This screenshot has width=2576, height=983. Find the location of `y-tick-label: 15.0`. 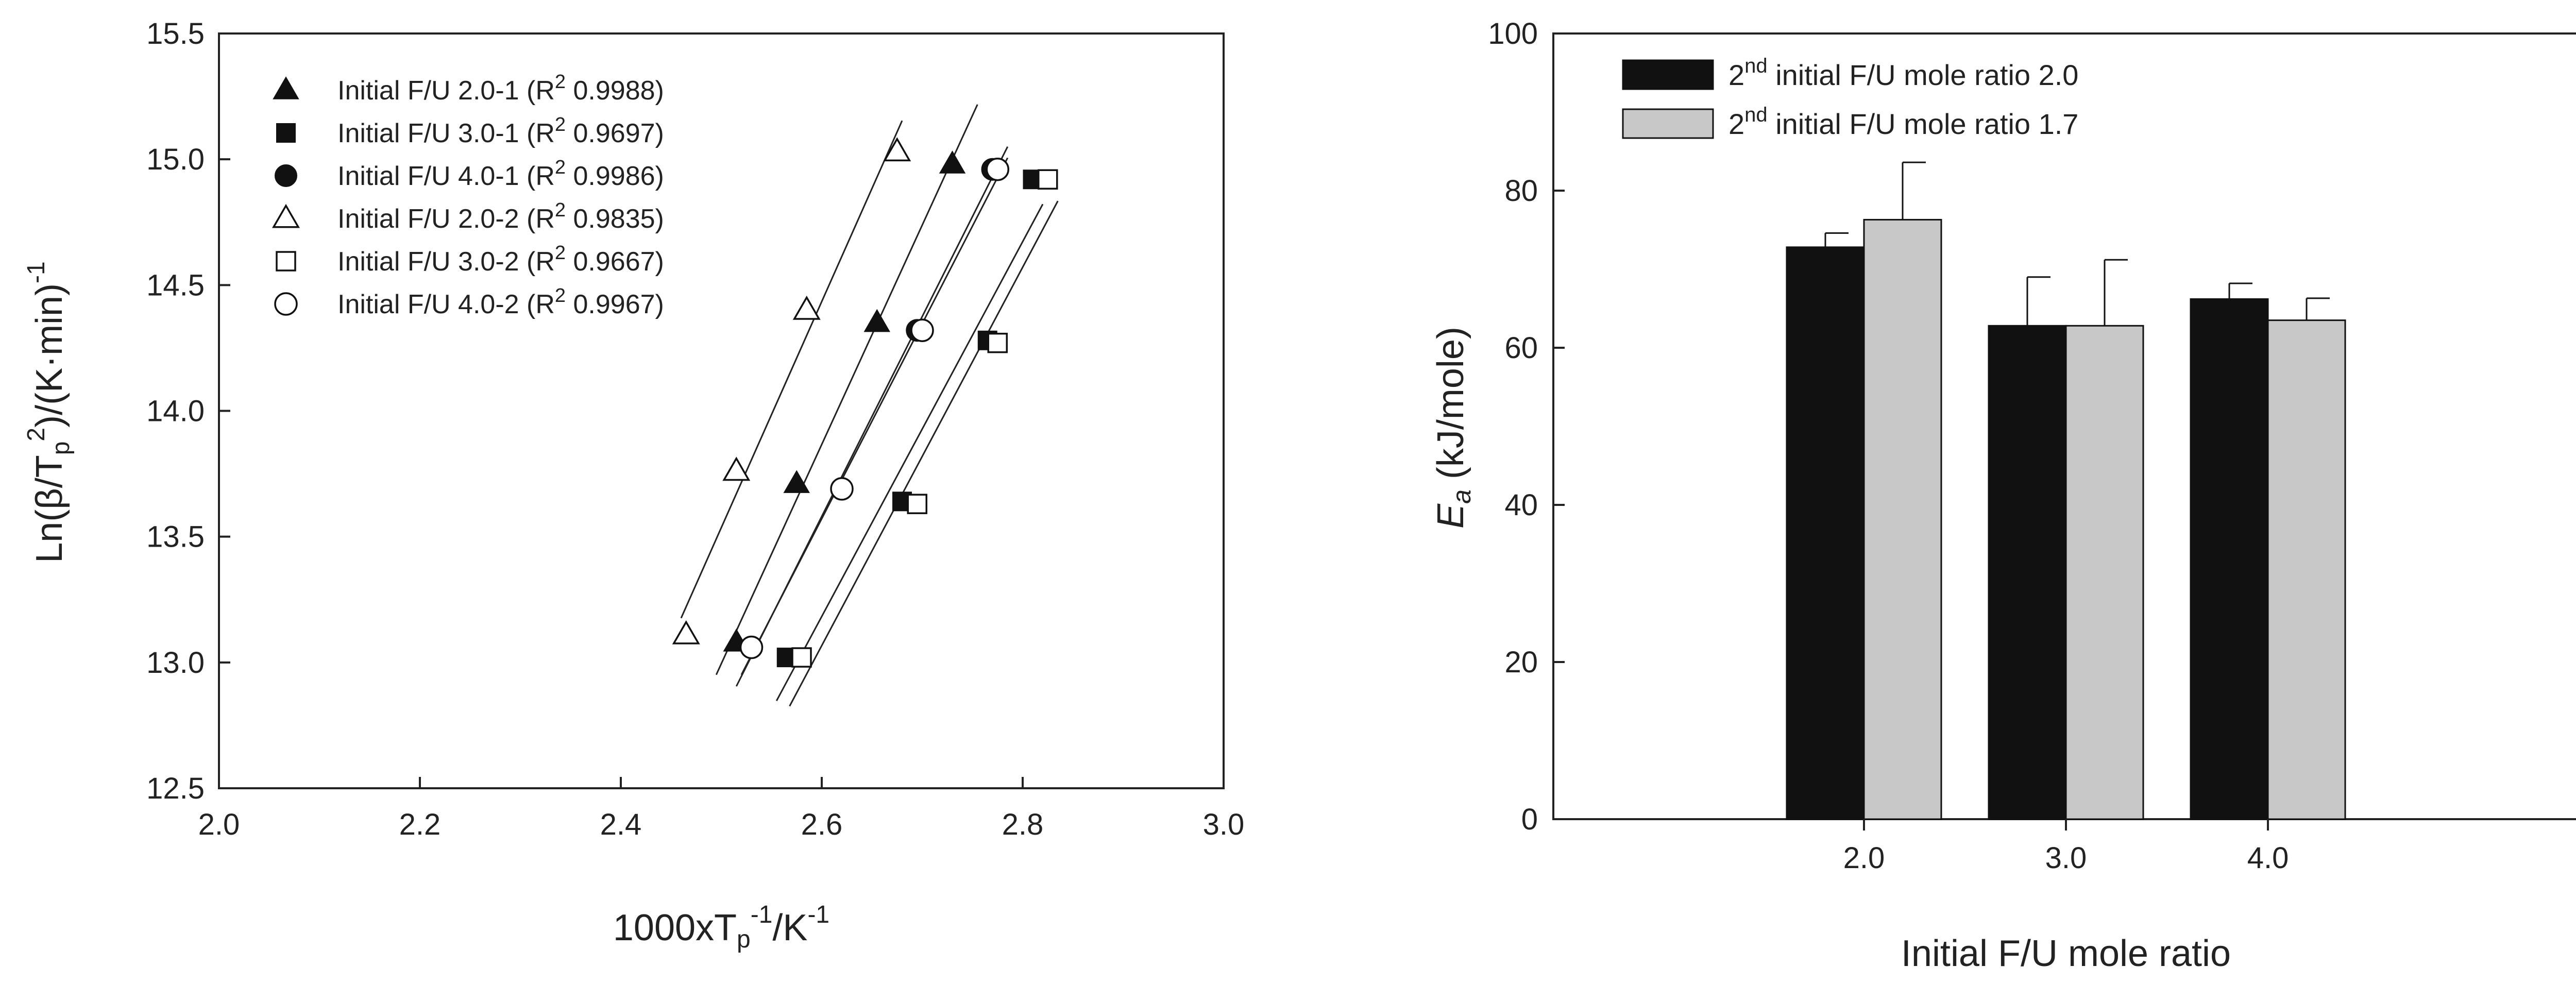

y-tick-label: 15.0 is located at coordinates (175, 159).